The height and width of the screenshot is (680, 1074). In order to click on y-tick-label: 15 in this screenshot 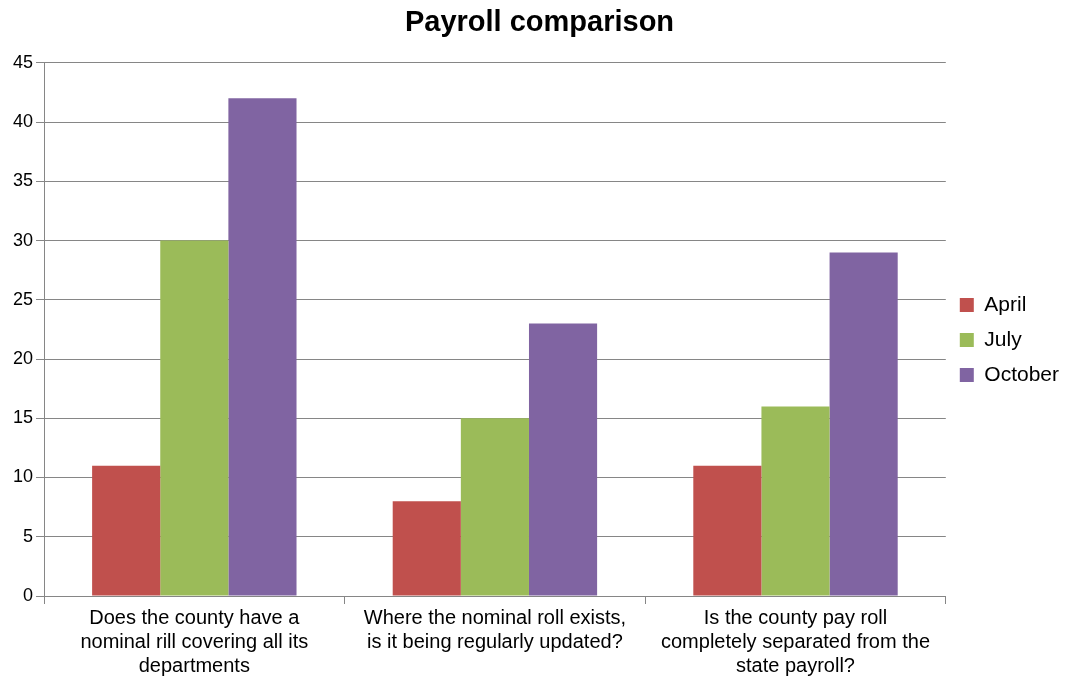, I will do `click(23, 417)`.